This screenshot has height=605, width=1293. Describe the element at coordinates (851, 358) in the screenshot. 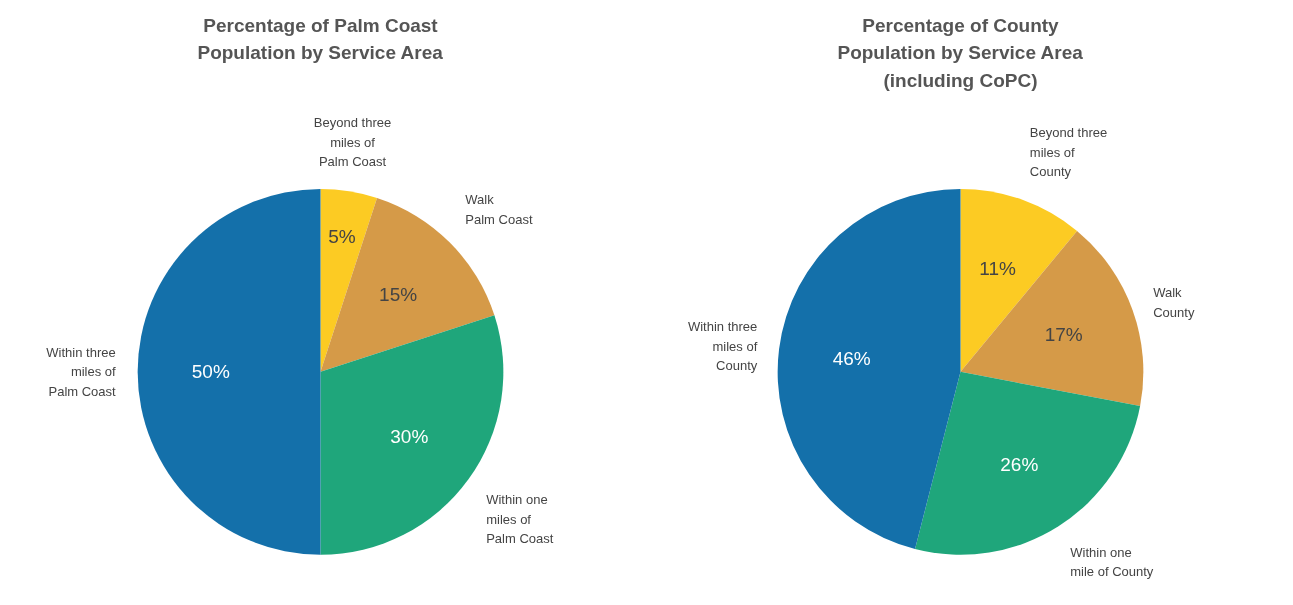

I see `data-label: 46%` at that location.